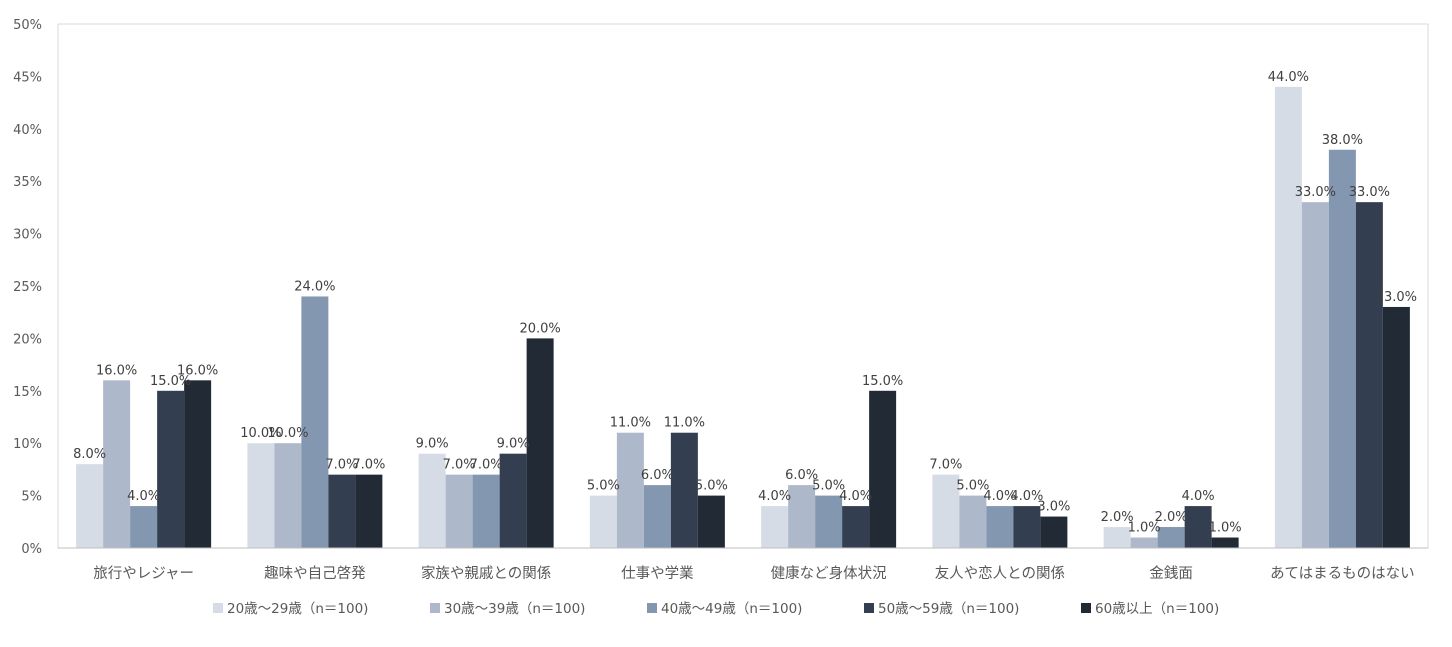 The height and width of the screenshot is (647, 1452). Describe the element at coordinates (27, 130) in the screenshot. I see `y-tick-label: 40%` at that location.